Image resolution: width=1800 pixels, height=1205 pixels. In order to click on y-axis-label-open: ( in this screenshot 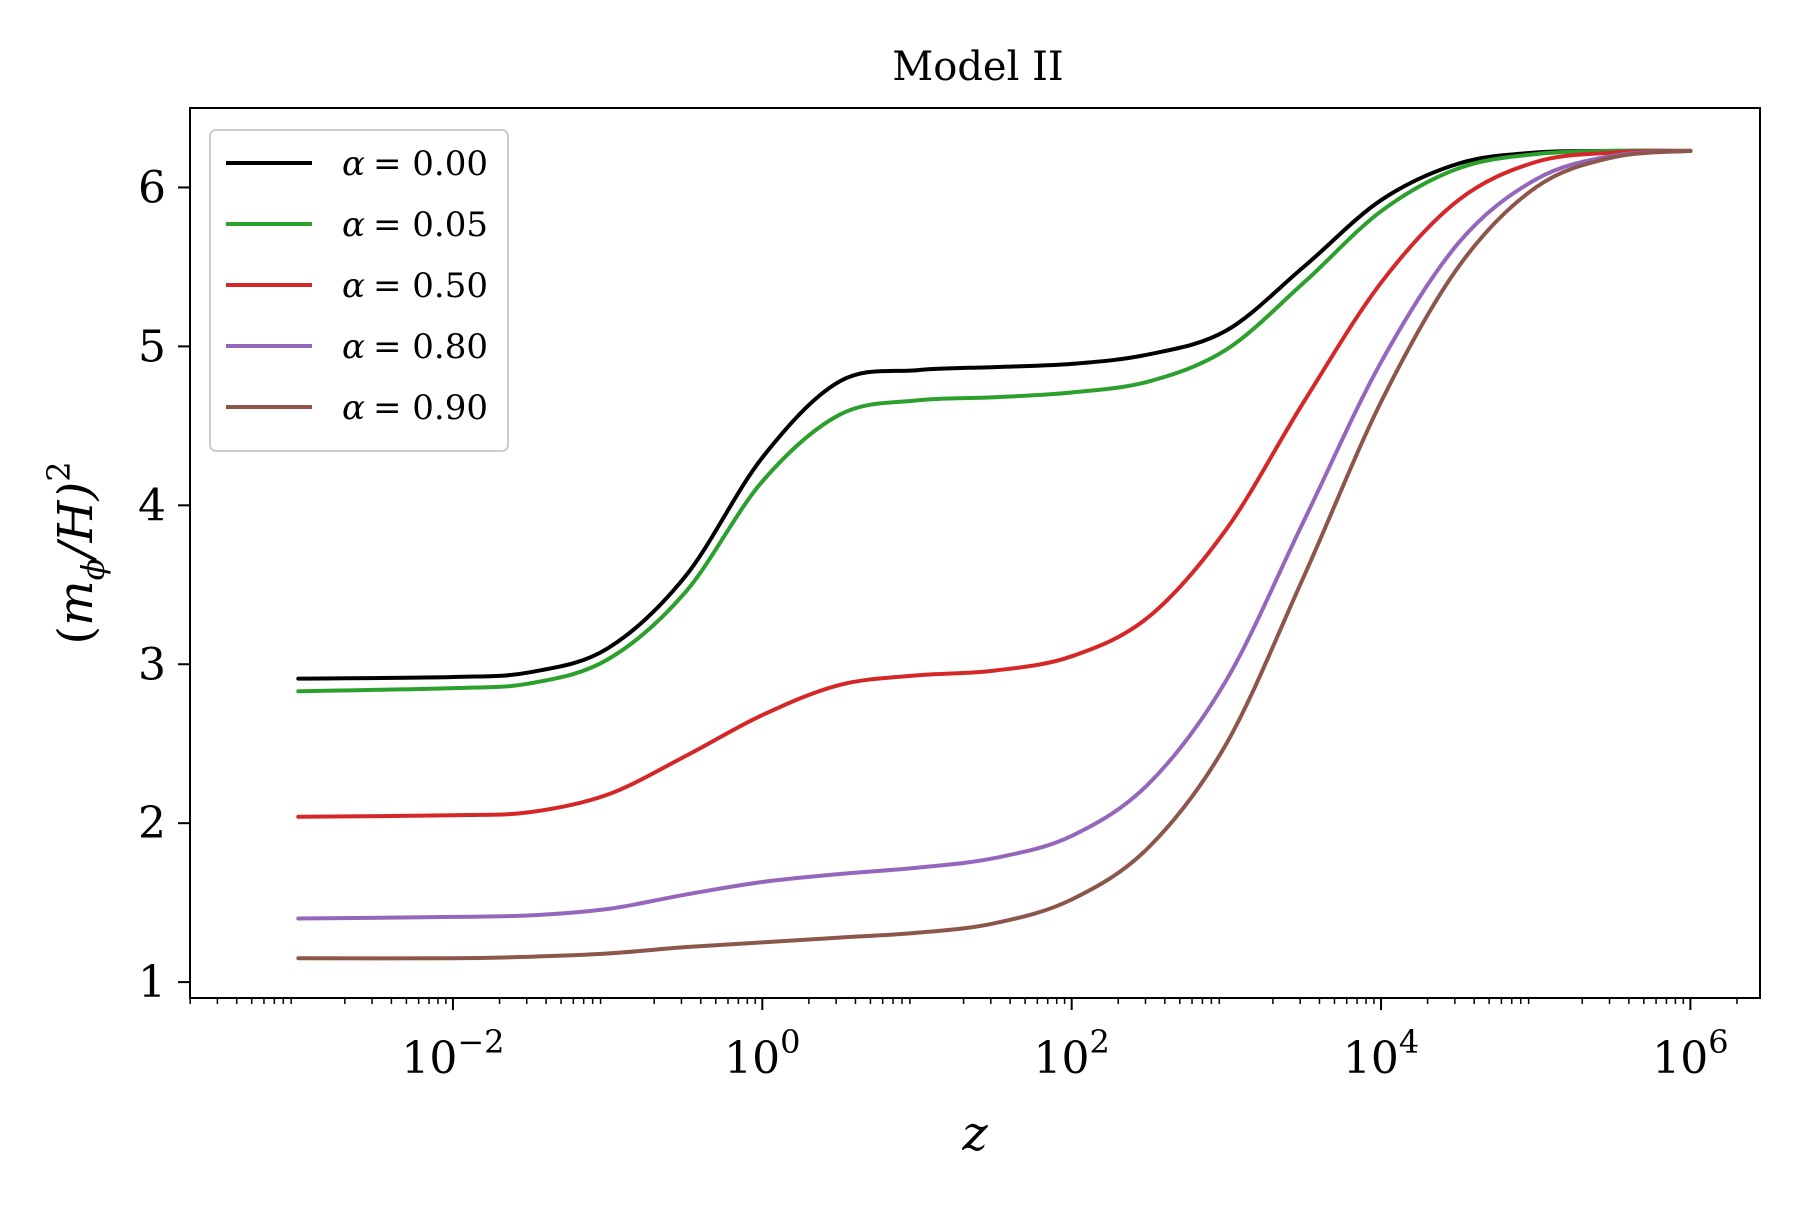, I will do `click(76, 635)`.